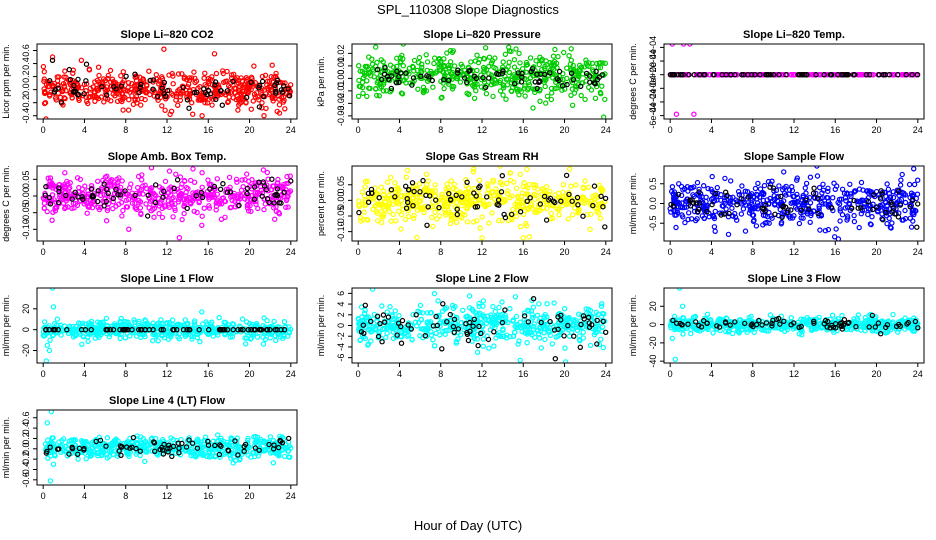 This screenshot has height=540, width=936. I want to click on x-tick-label: 16, so click(523, 252).